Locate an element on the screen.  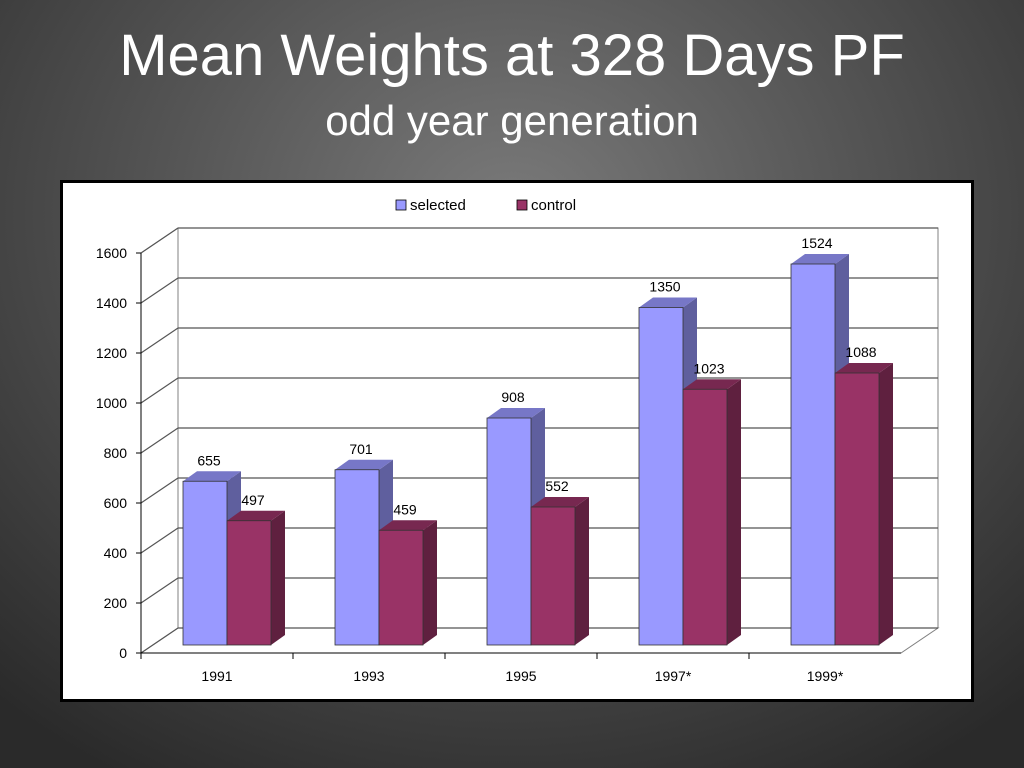
data-label-control: 459 is located at coordinates (405, 509).